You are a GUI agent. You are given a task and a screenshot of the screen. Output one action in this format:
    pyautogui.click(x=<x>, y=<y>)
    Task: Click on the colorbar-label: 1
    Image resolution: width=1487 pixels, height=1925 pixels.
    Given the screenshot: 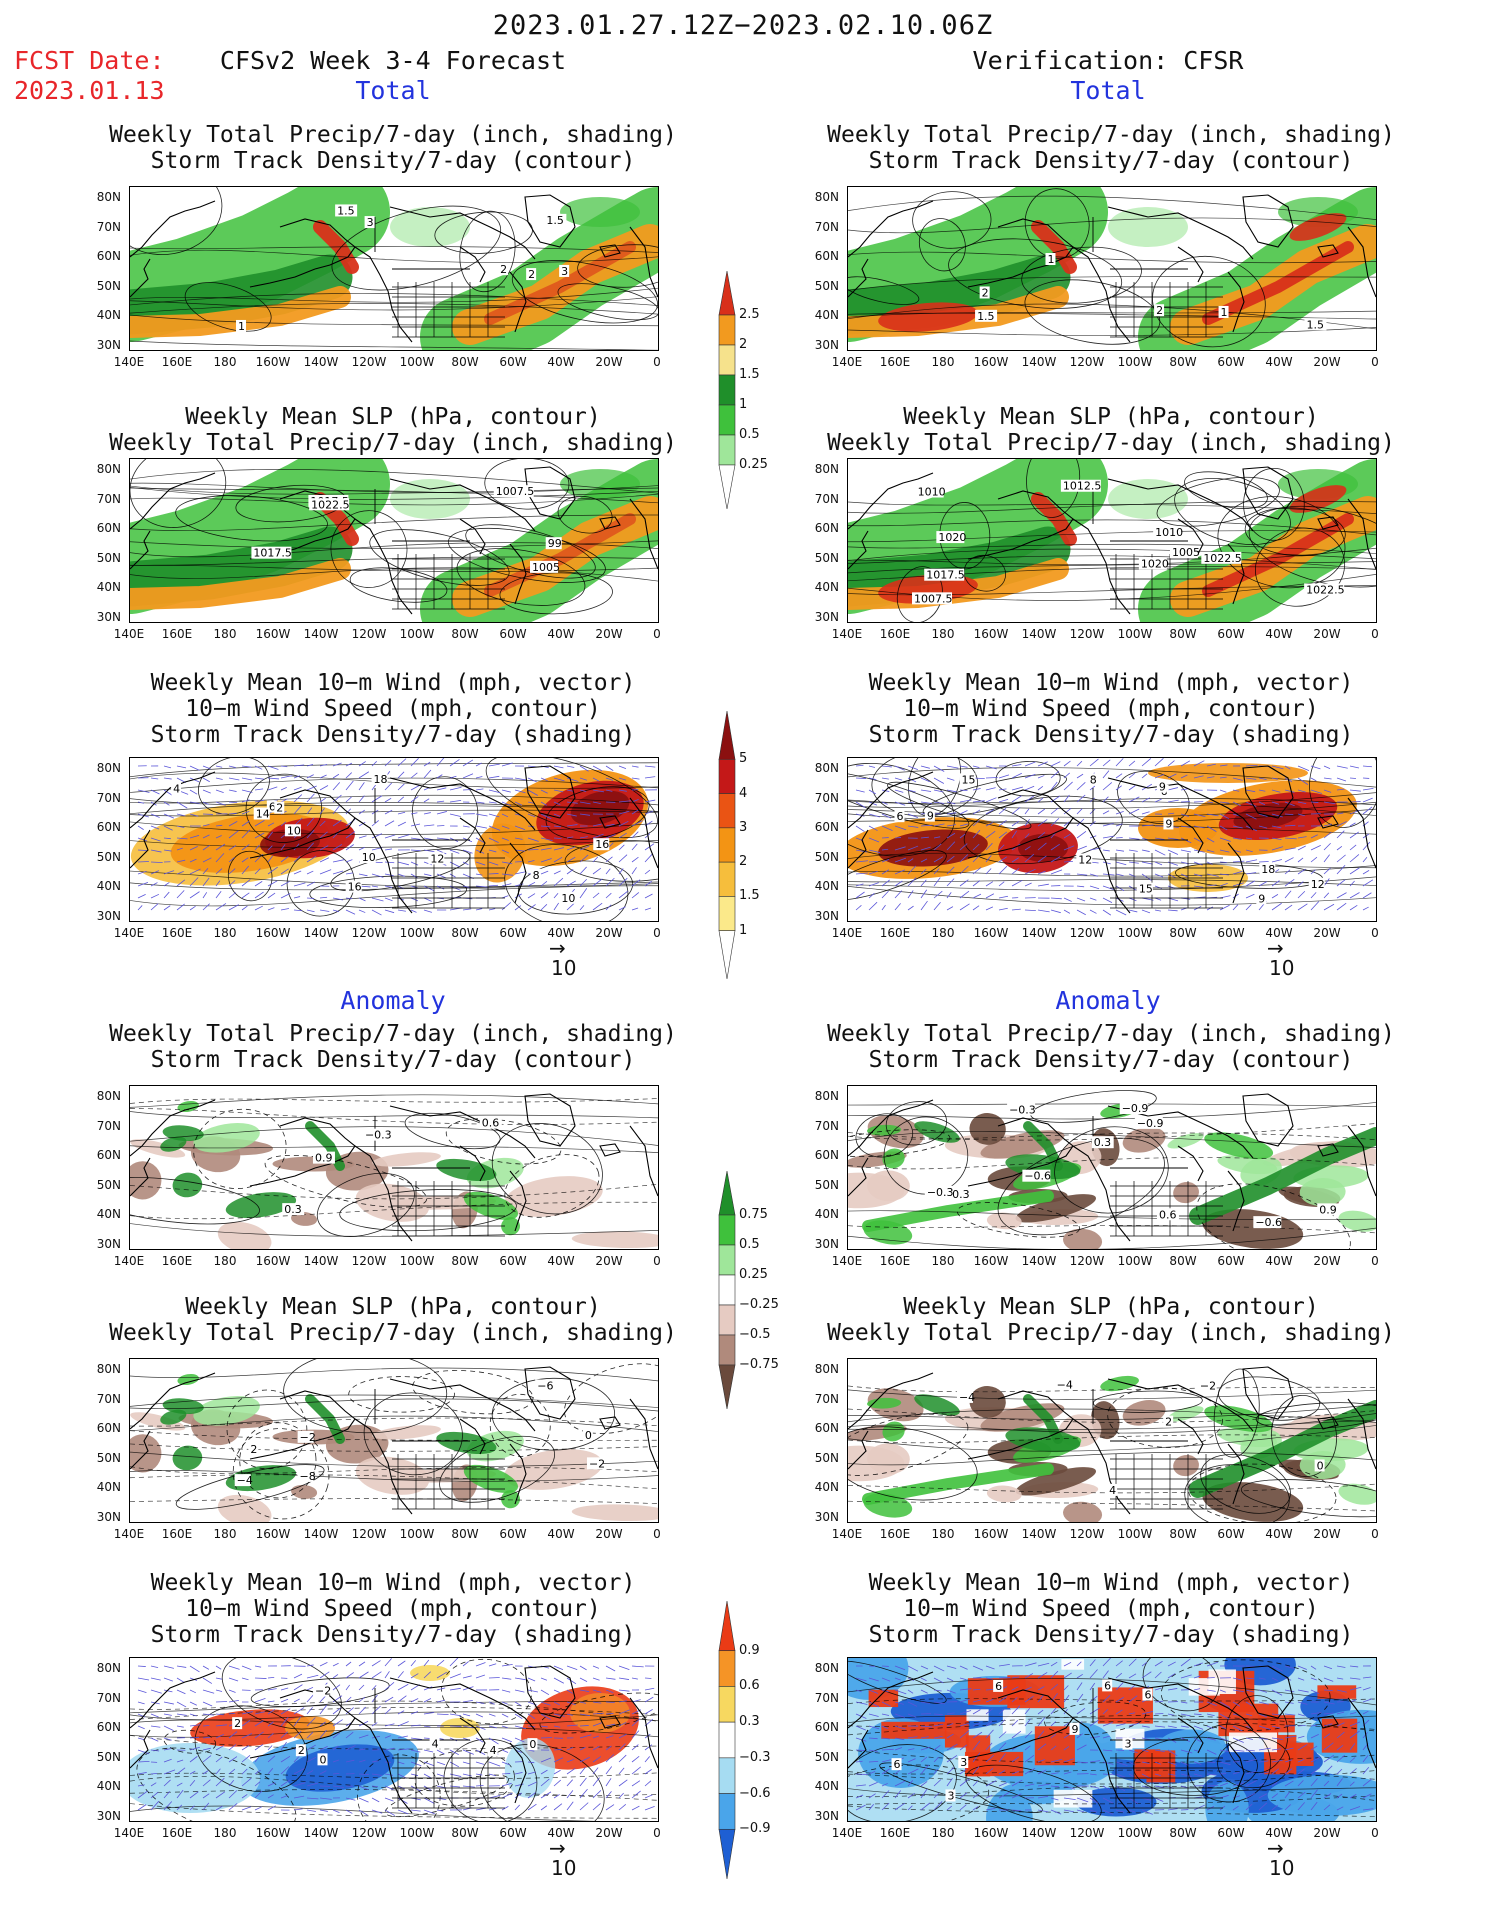 What is the action you would take?
    pyautogui.click(x=743, y=404)
    